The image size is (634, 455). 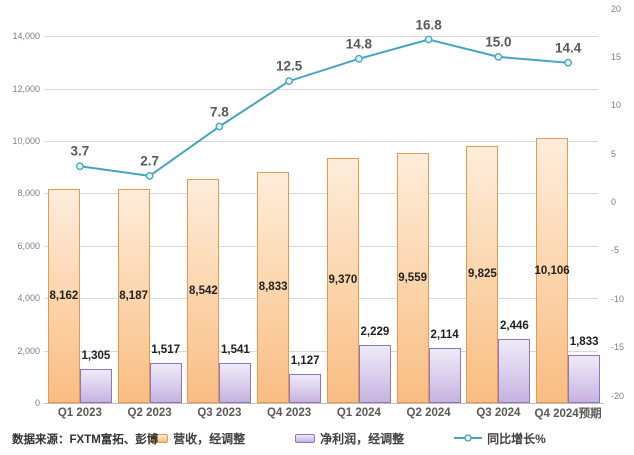 I want to click on revenue-value-label: 9,370, so click(x=343, y=280).